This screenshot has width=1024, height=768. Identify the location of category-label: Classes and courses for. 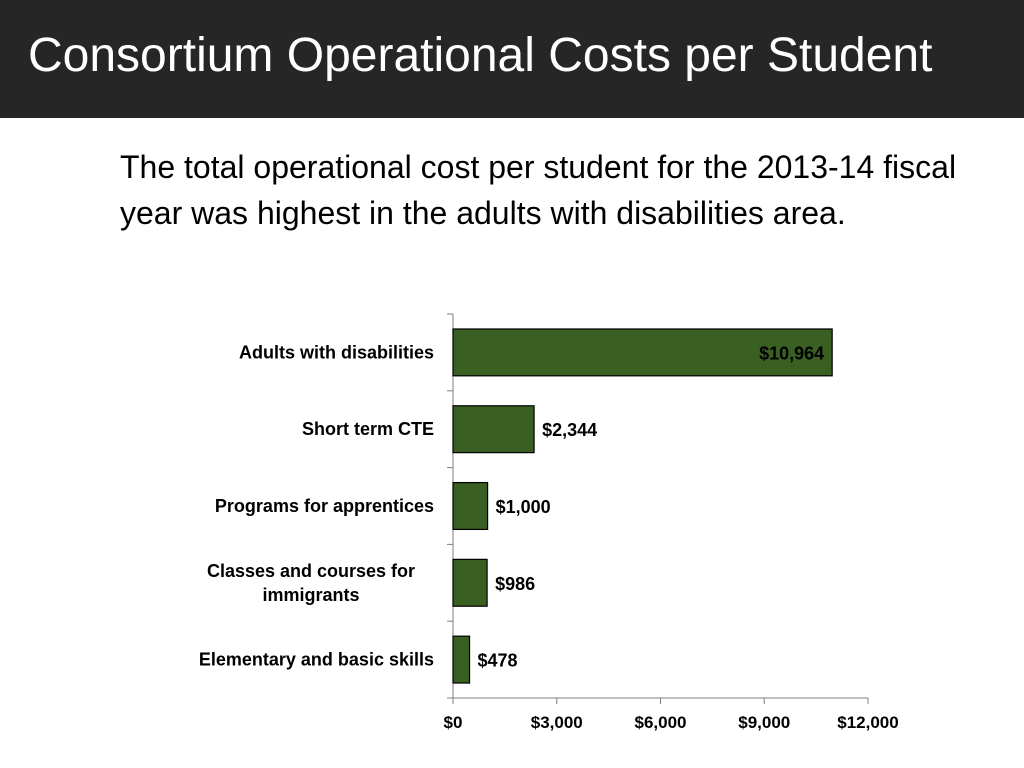
(311, 571).